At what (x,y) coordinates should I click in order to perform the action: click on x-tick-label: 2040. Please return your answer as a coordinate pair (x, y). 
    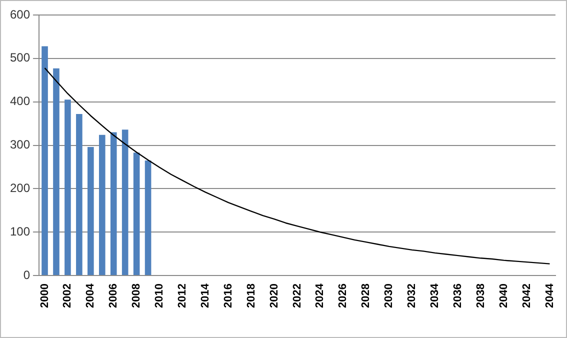
    Looking at the image, I should click on (504, 296).